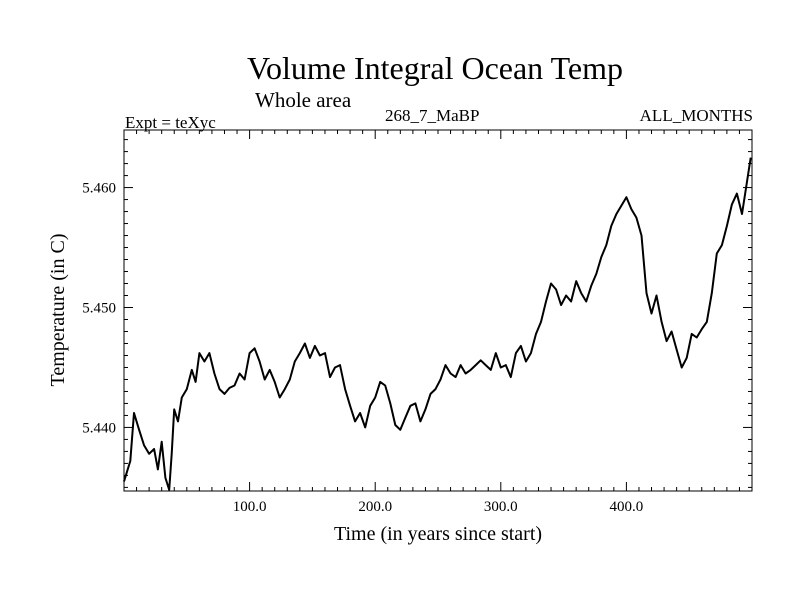 This screenshot has width=800, height=600. I want to click on x-tick-label: 300.0, so click(501, 507).